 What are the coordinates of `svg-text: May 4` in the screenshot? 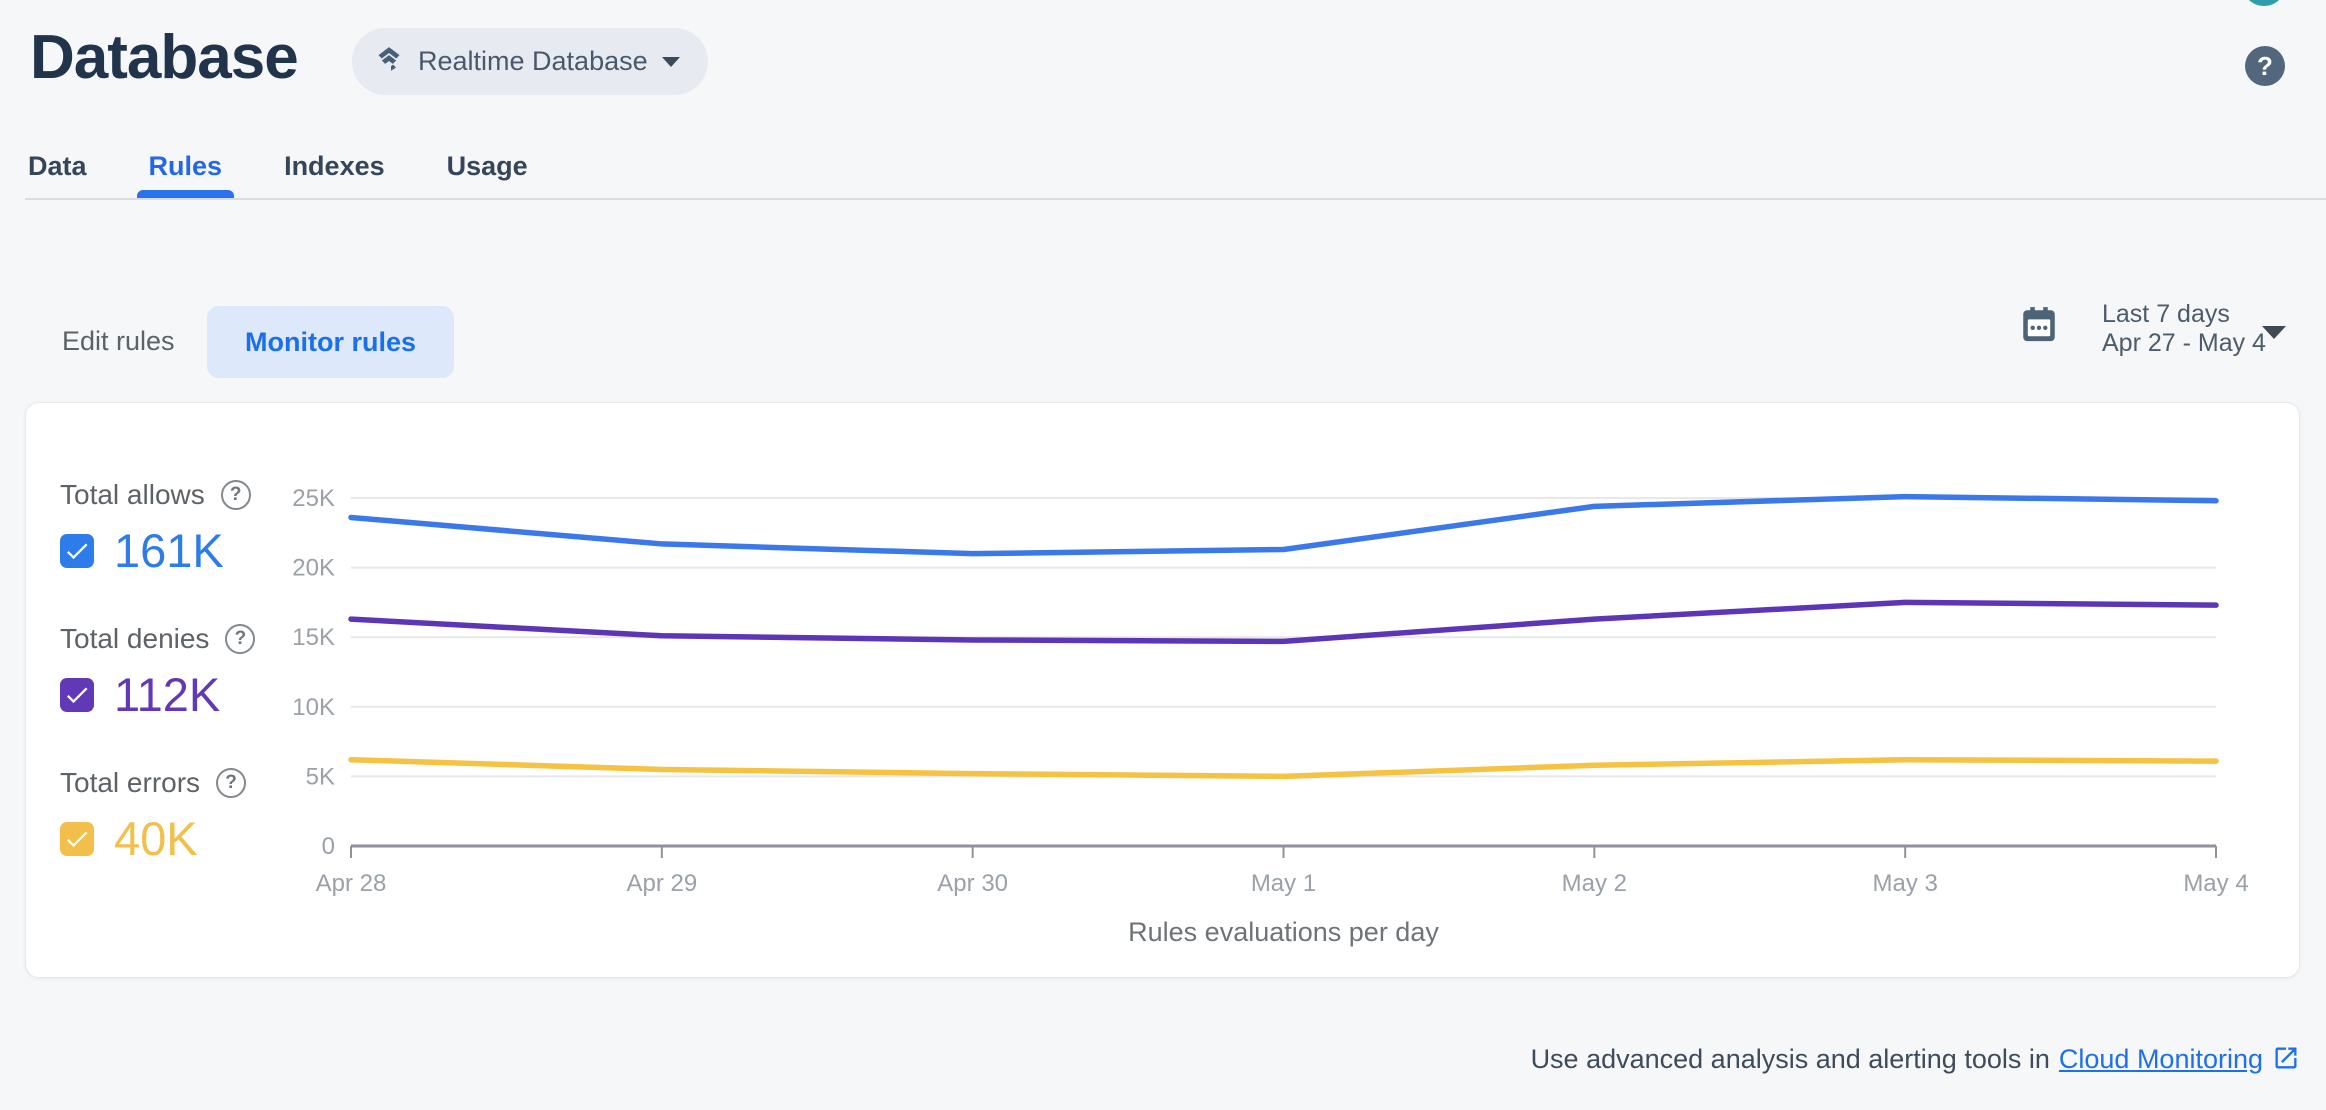 It's located at (2215, 883).